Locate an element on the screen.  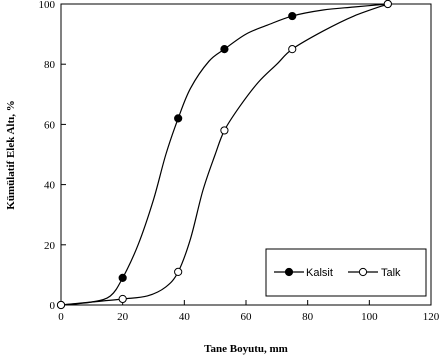
legend-label-talk: Talk is located at coordinates (391, 273).